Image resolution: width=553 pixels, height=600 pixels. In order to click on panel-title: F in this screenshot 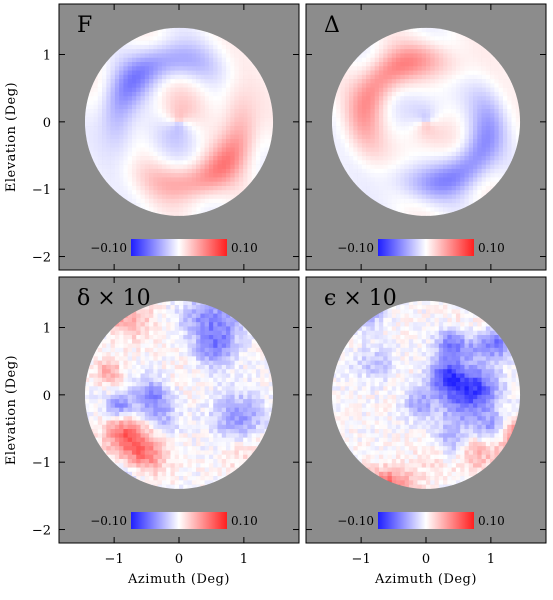, I will do `click(84, 25)`.